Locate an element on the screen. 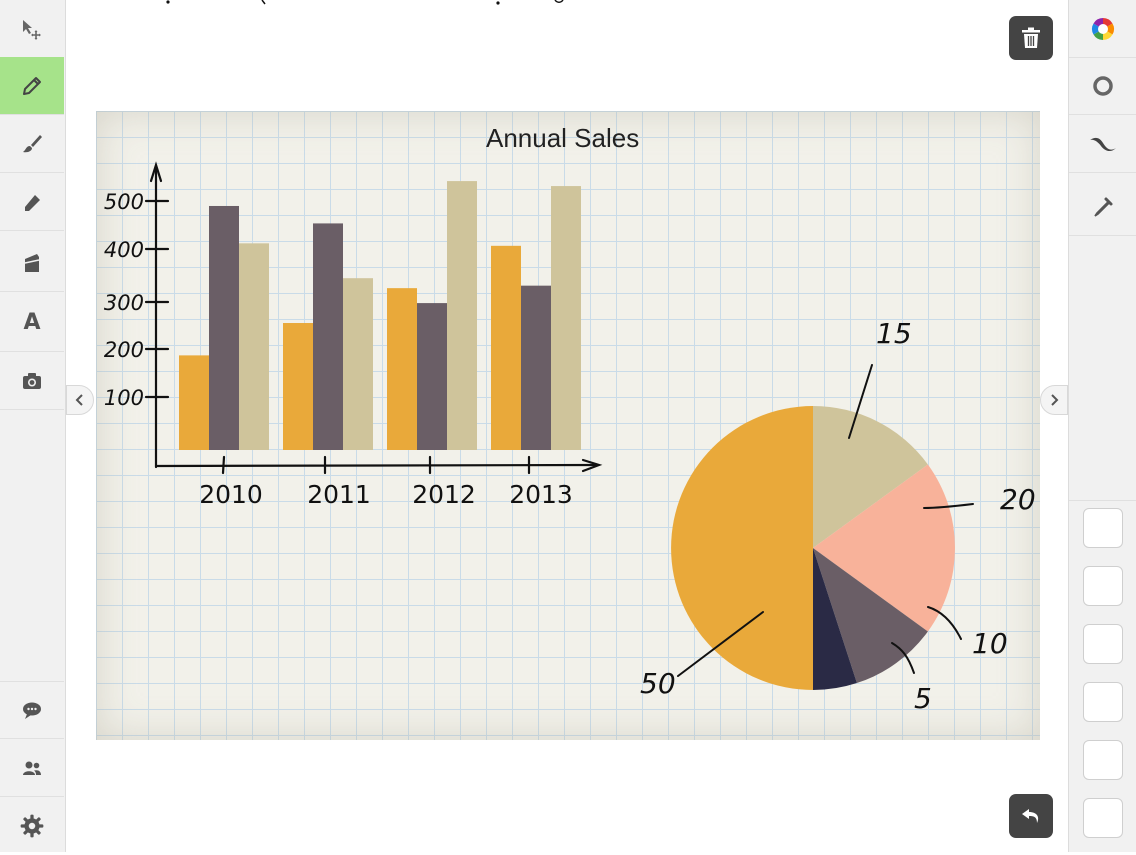  y-tick-label: 300 is located at coordinates (124, 303).